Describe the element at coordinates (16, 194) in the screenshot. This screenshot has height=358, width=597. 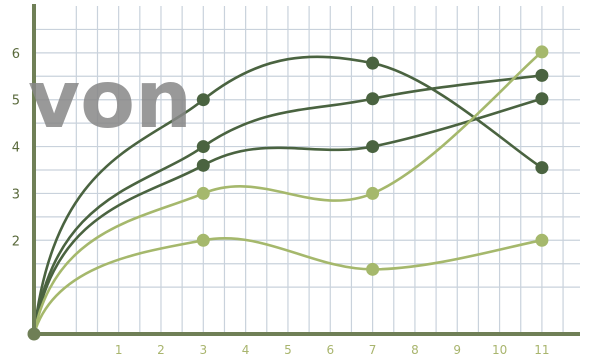
I see `y-tick-label: 3` at that location.